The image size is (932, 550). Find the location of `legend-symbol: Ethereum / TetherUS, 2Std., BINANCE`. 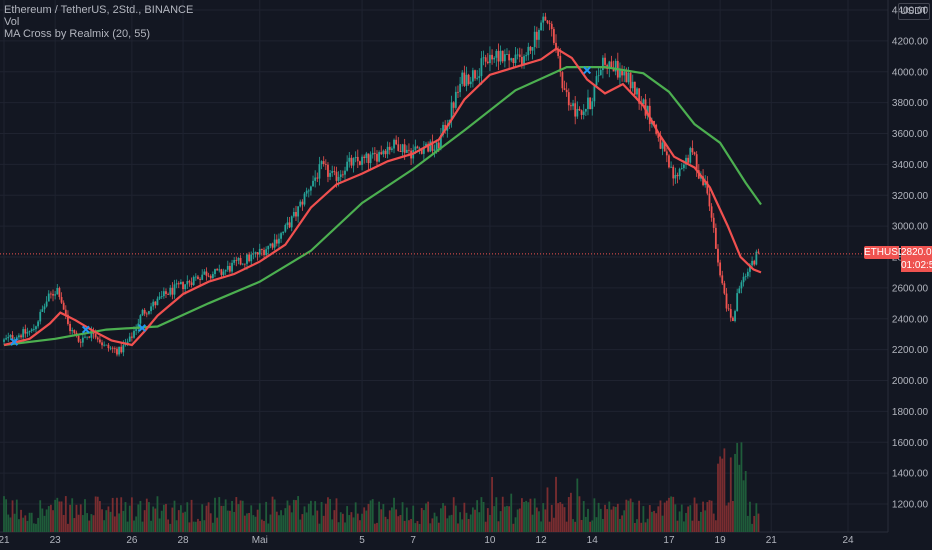

legend-symbol: Ethereum / TetherUS, 2Std., BINANCE is located at coordinates (99, 10).